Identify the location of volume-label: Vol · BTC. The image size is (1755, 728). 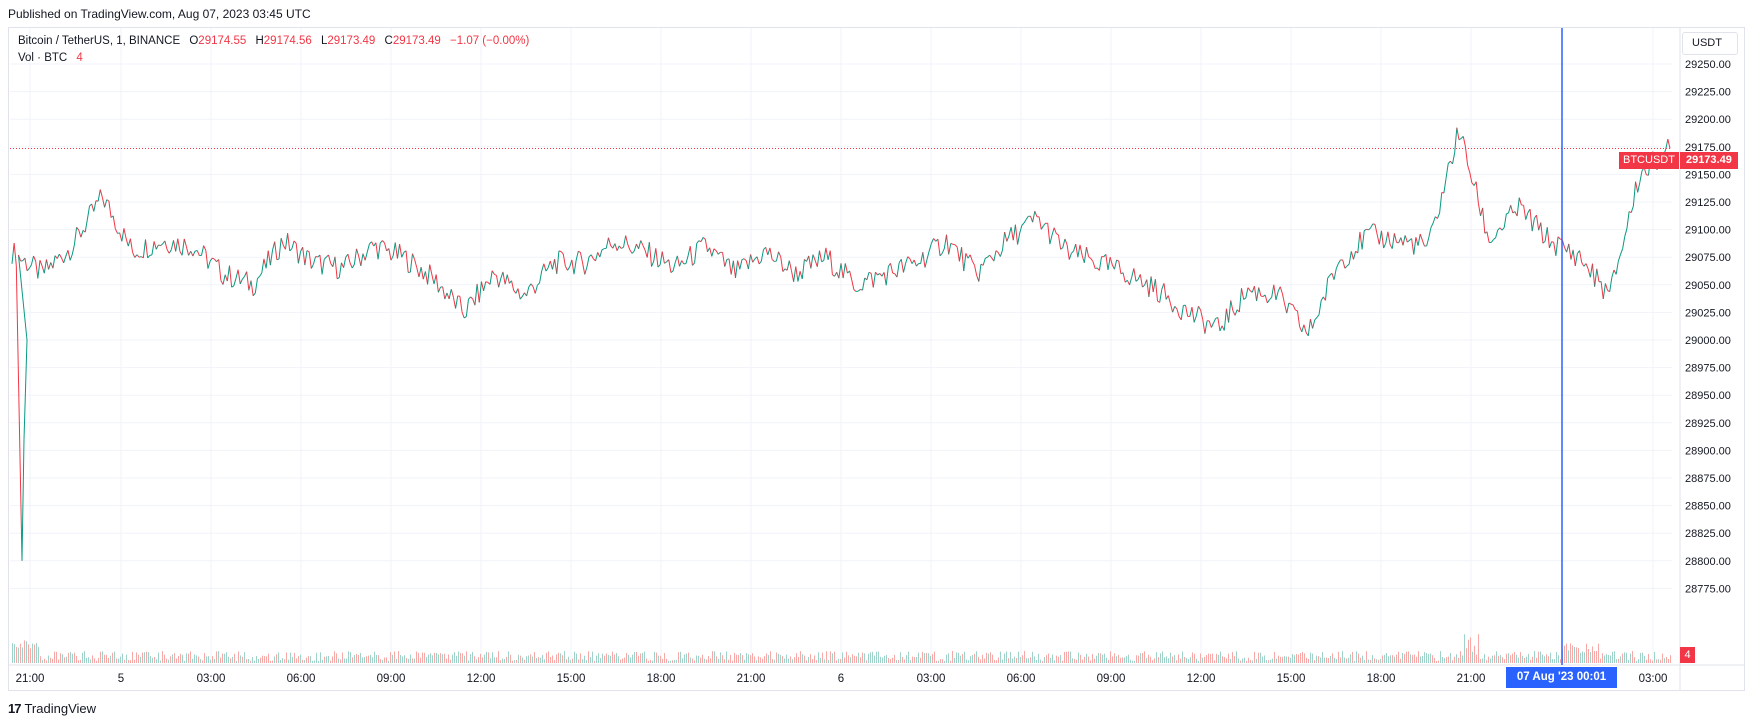
(43, 58).